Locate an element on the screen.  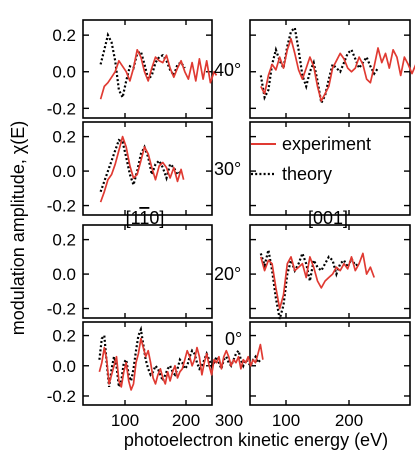
x-axis-title: photoelectron kinetic energy (eV) is located at coordinates (256, 440).